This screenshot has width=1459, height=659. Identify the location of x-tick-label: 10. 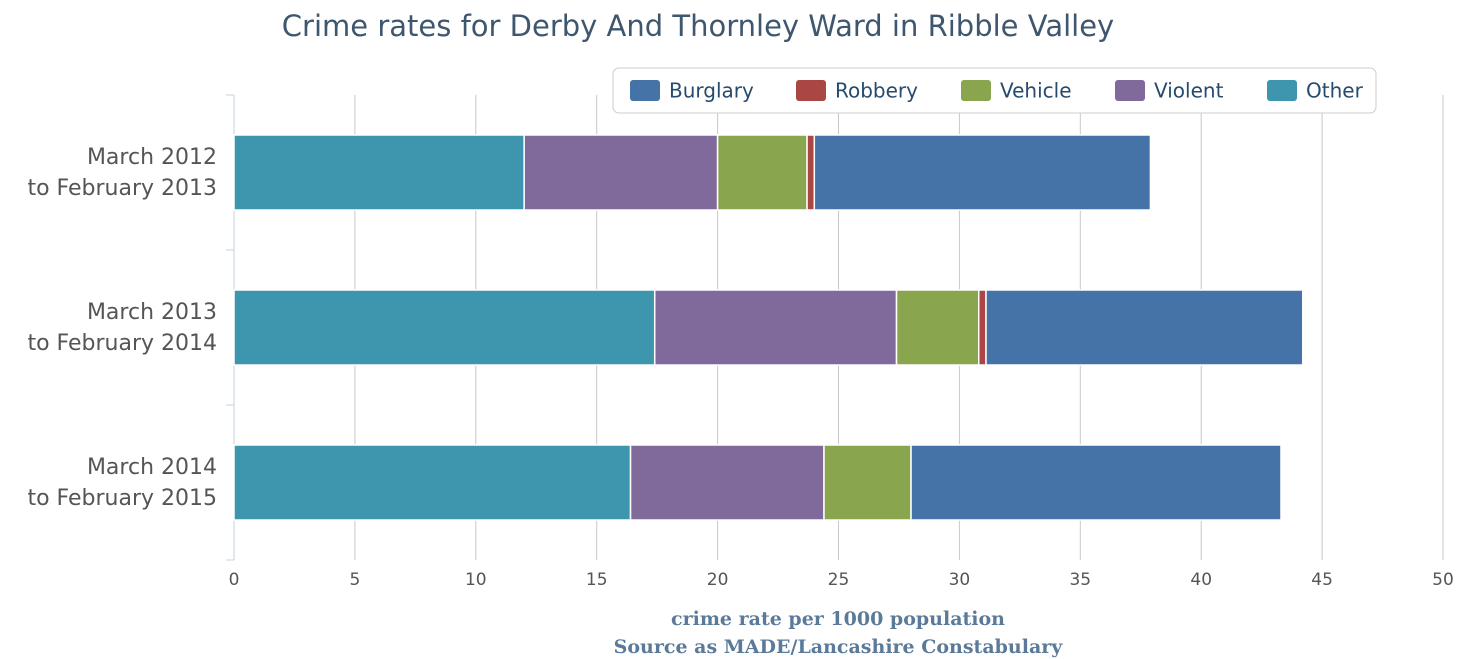
(476, 580).